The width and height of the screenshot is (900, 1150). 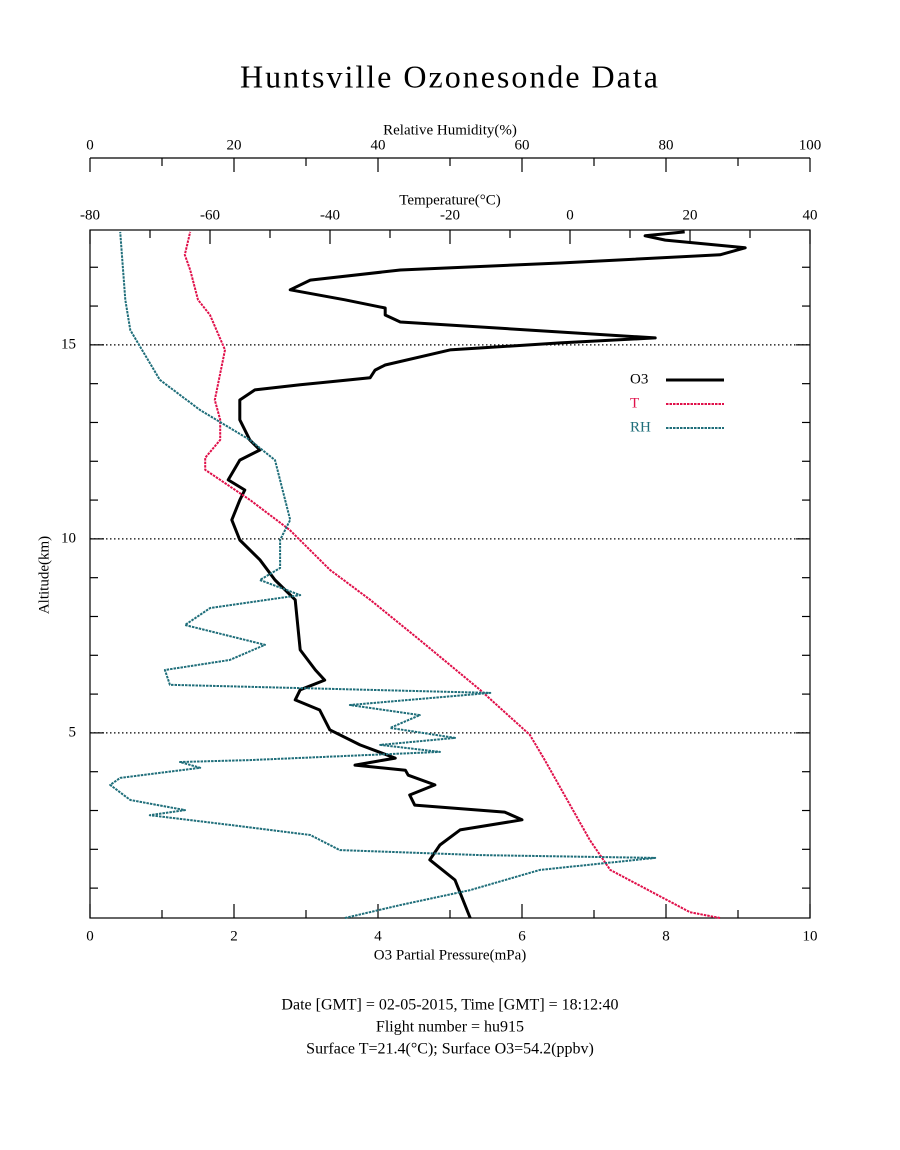 I want to click on legend-label: O3, so click(x=639, y=379).